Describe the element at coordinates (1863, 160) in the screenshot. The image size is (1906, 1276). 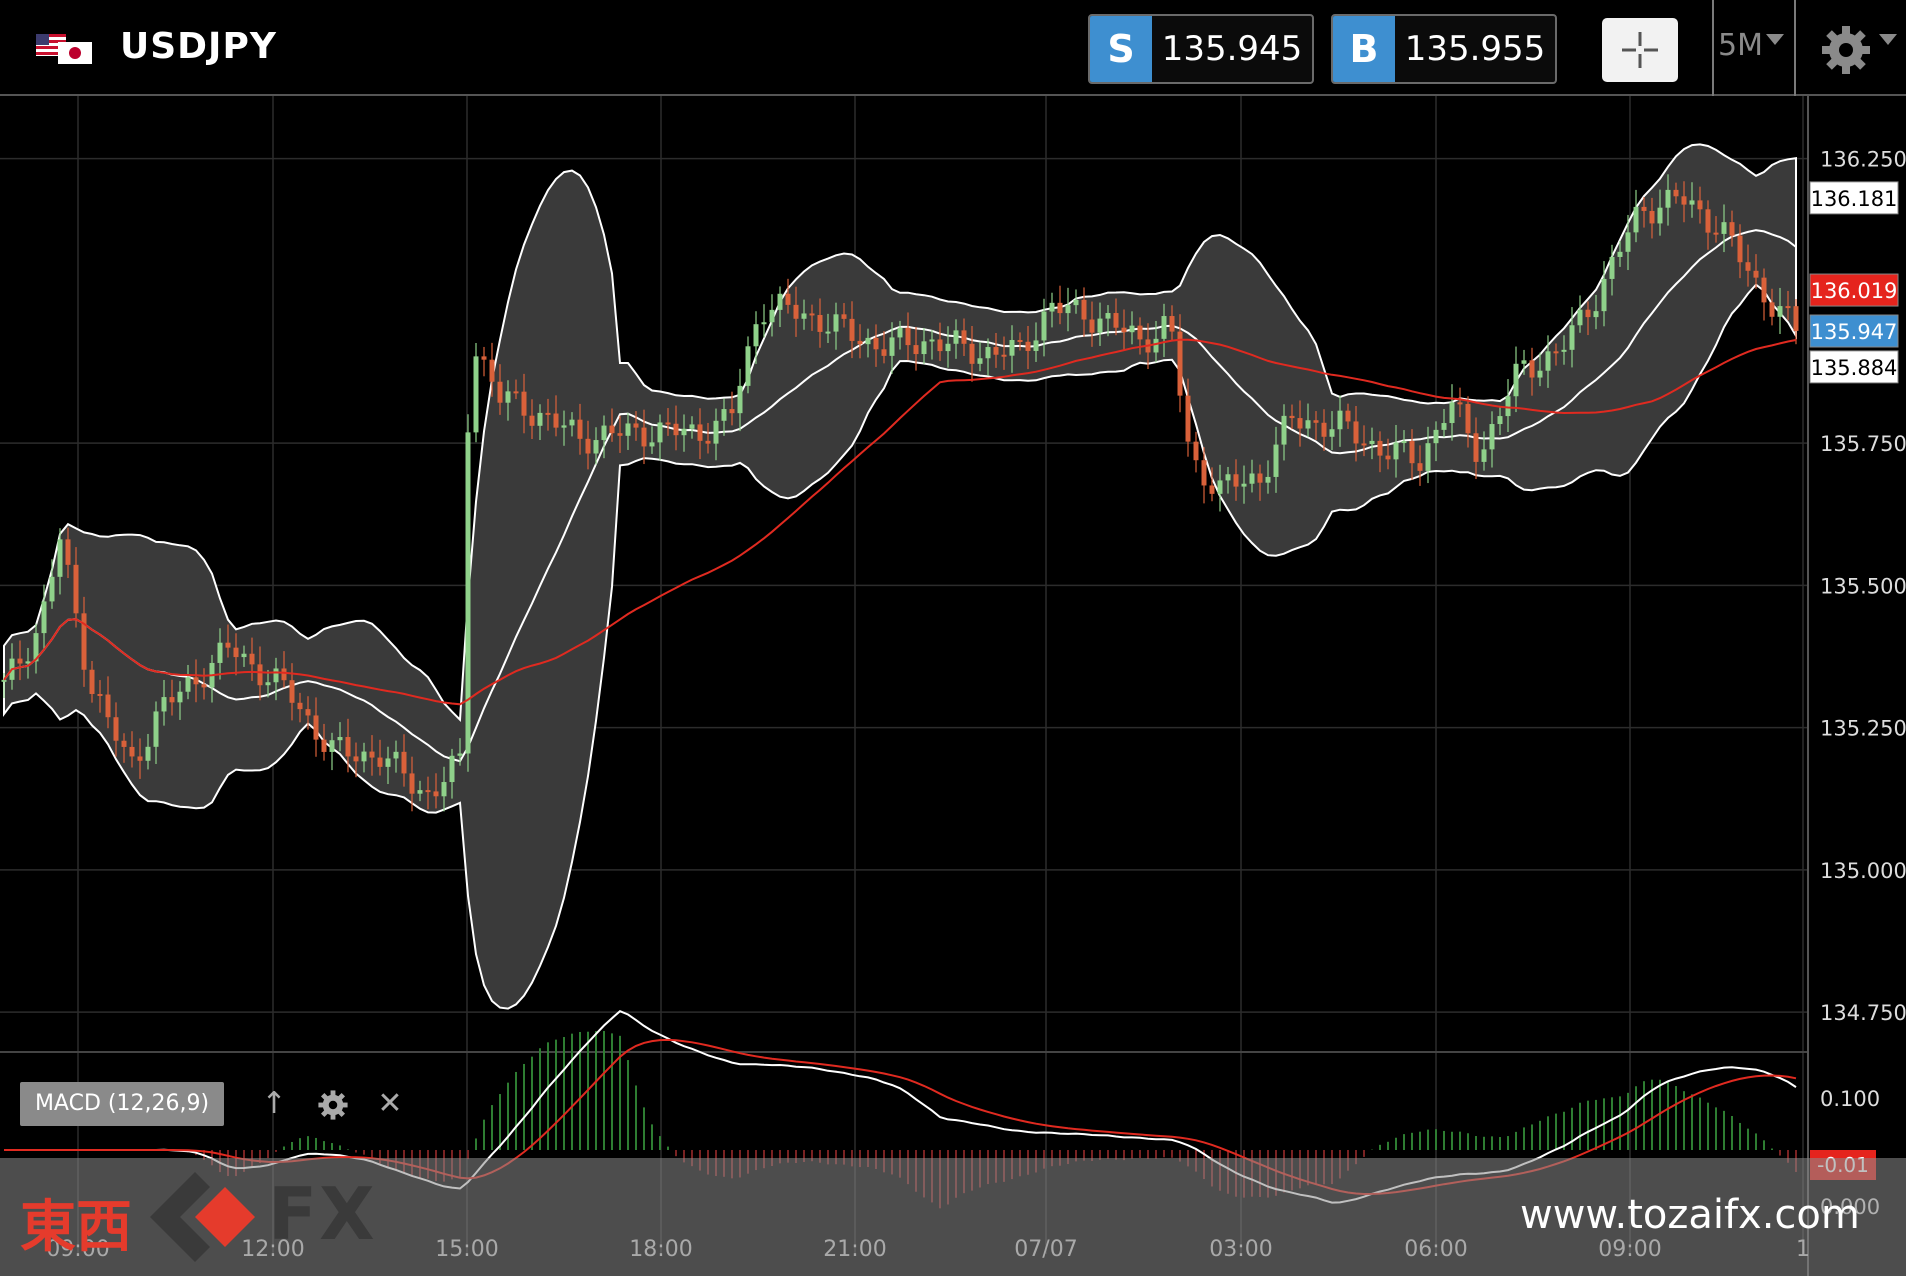
I see `y-tick-label: 136.250` at that location.